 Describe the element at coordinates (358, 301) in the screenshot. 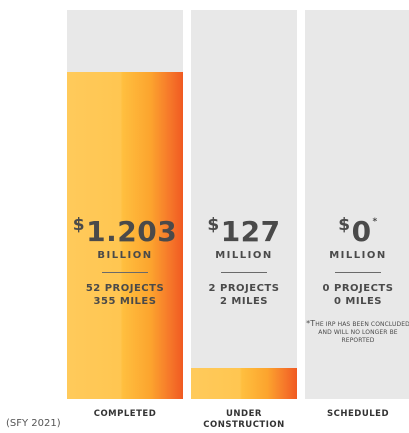

I see `miles-scheduled: 0 MILES` at that location.